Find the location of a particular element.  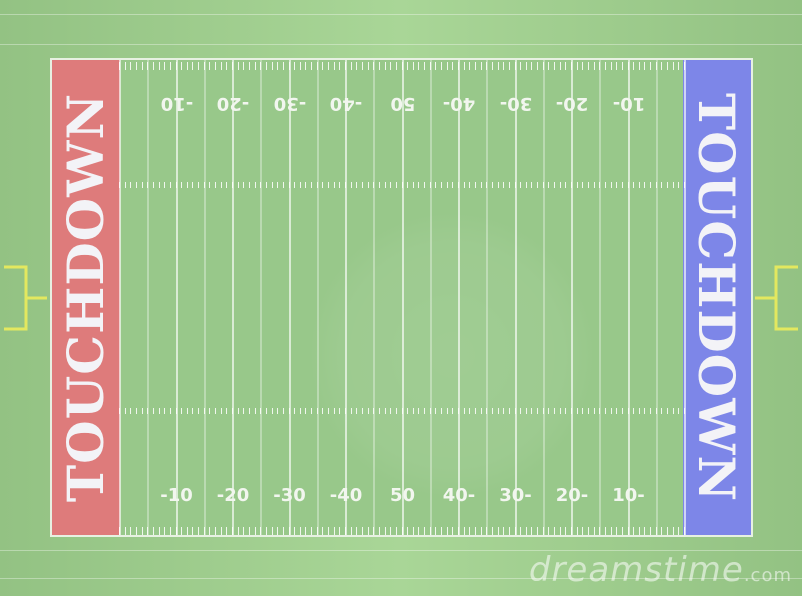

yard-number-bottom: 20- is located at coordinates (572, 495).